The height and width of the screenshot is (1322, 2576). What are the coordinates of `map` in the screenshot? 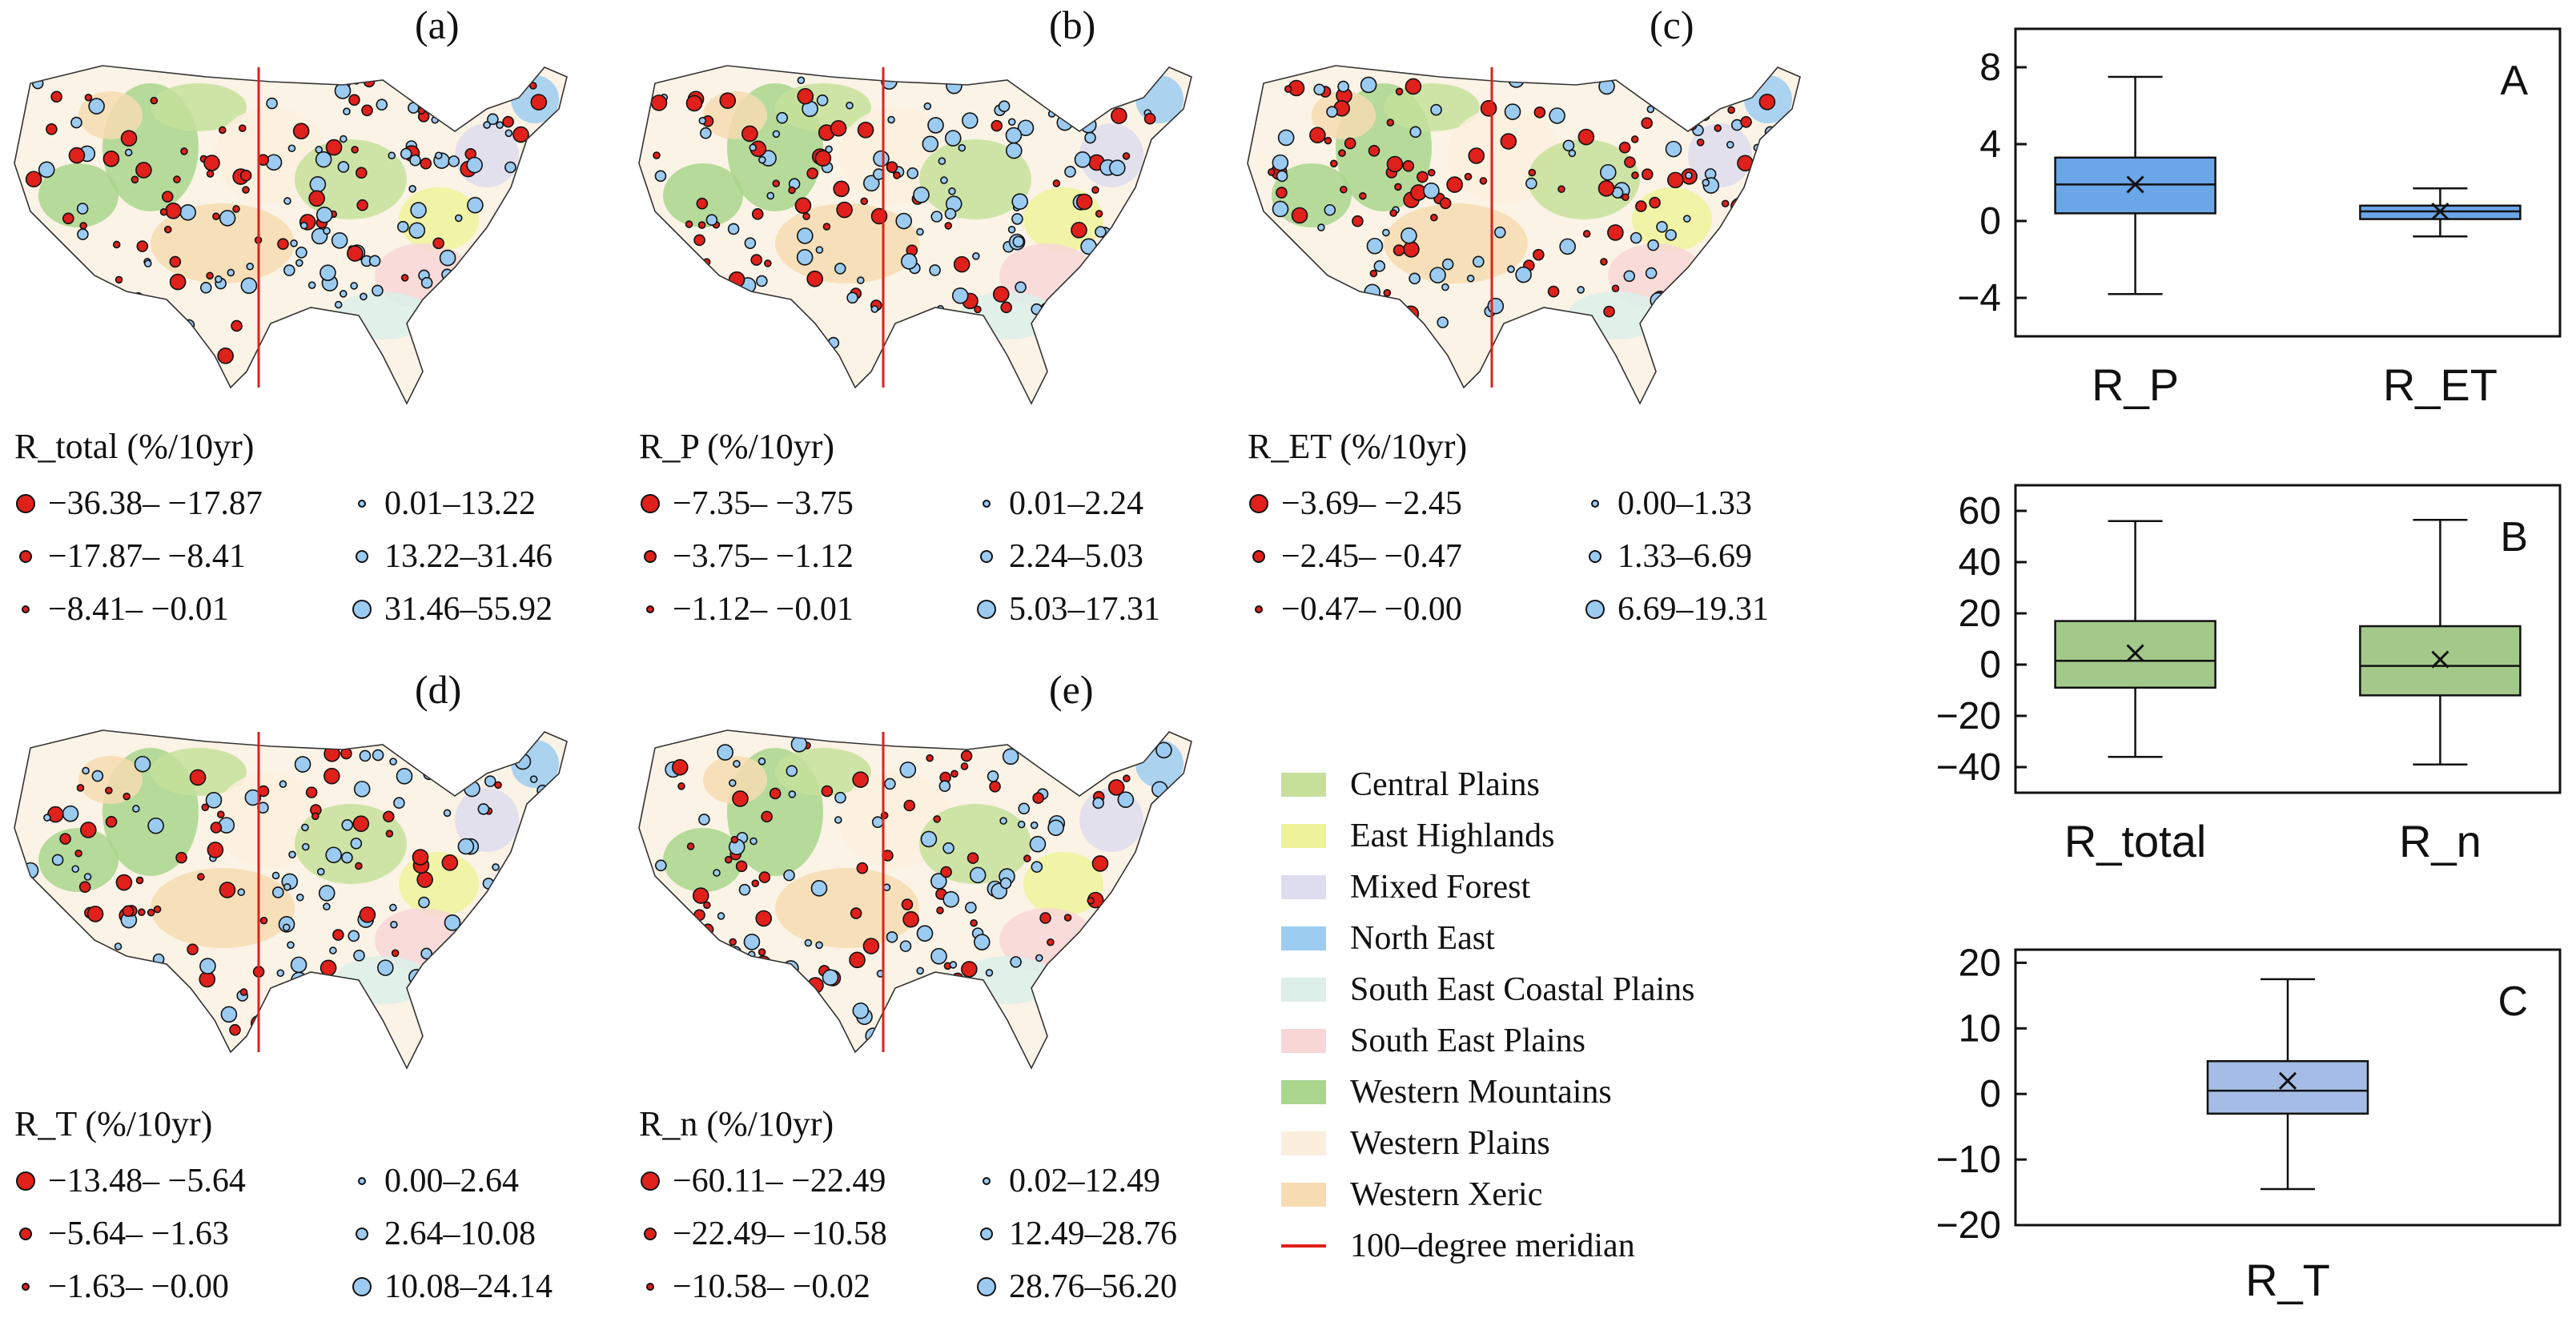 It's located at (1524, 235).